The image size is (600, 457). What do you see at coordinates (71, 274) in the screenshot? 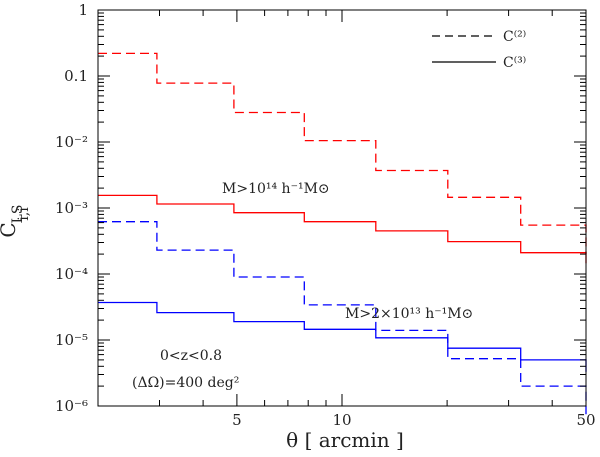
I see `y-tick-label: 10⁻⁴` at bounding box center [71, 274].